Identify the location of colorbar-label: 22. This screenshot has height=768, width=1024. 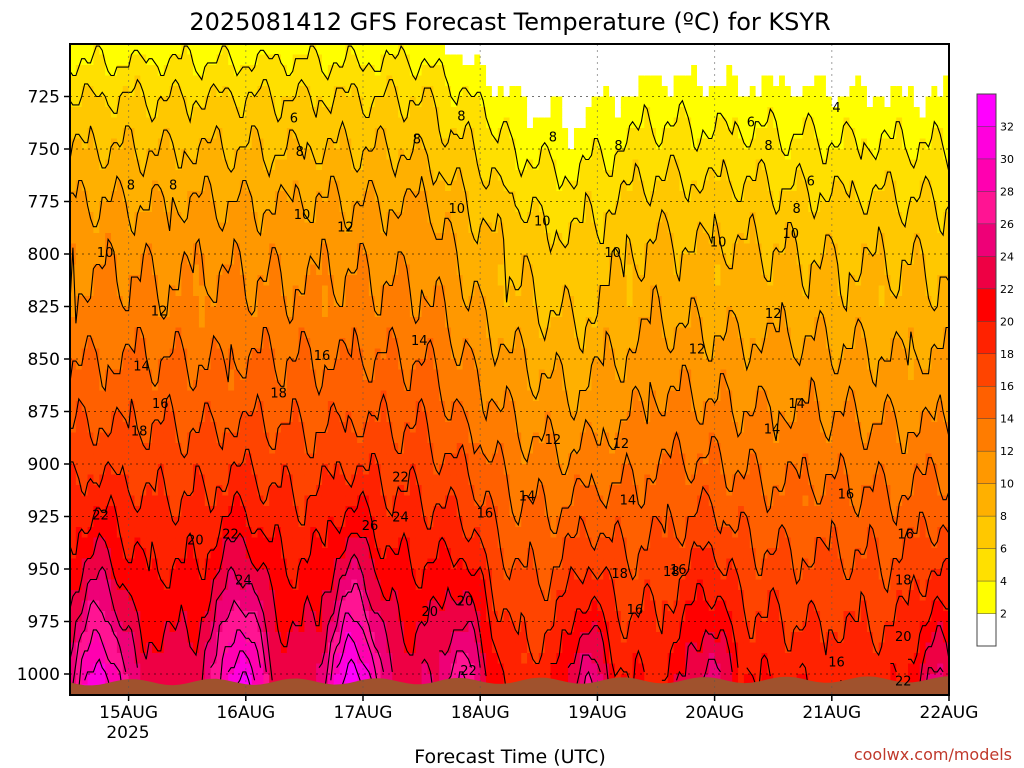
(1007, 289).